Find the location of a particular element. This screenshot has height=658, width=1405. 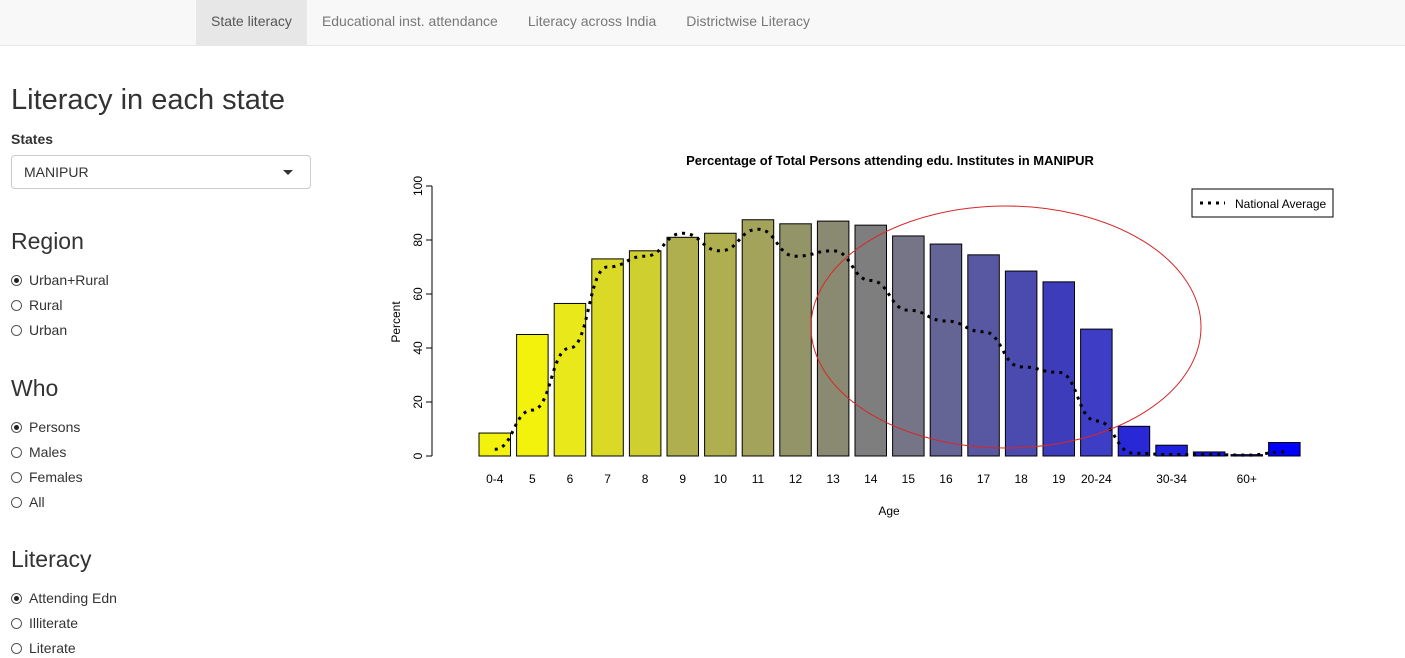

x-tick-label: 20-24 is located at coordinates (1096, 479).